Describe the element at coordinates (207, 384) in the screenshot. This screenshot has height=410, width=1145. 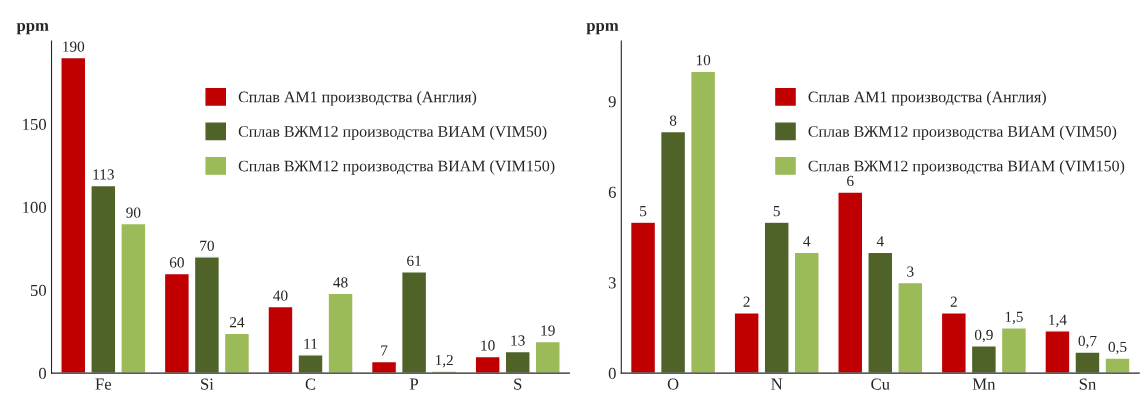
I see `x-tick-label: Si` at that location.